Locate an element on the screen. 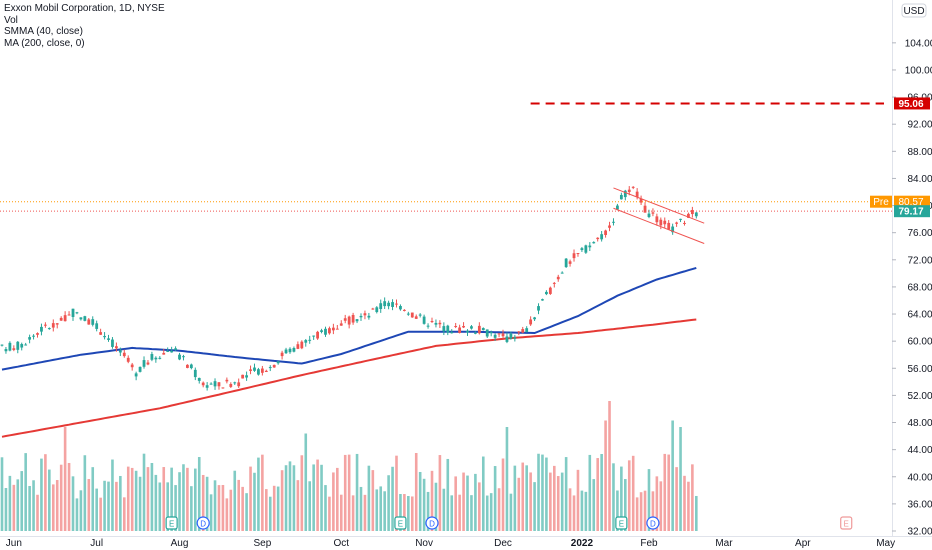 The height and width of the screenshot is (550, 932). event-letter: E is located at coordinates (621, 524).